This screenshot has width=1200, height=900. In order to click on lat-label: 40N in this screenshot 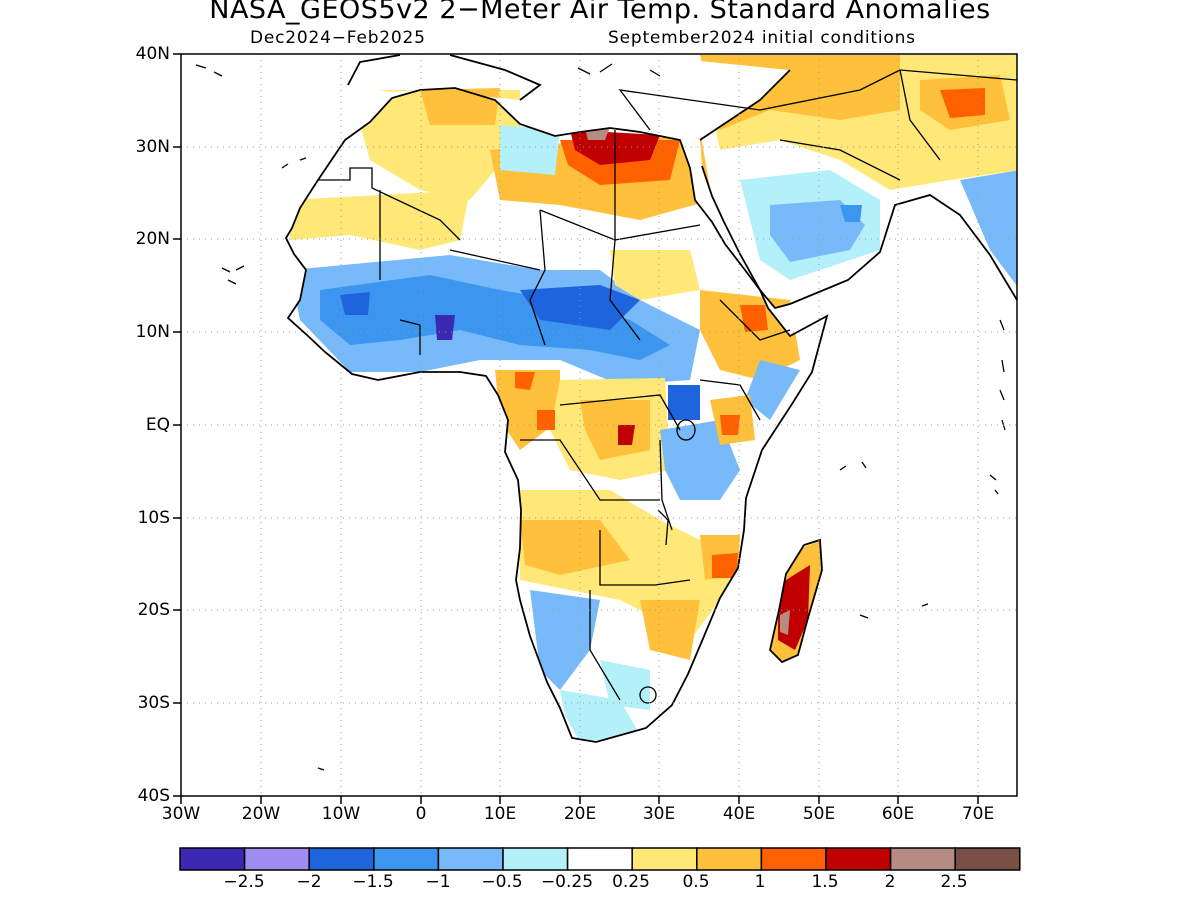, I will do `click(152, 54)`.